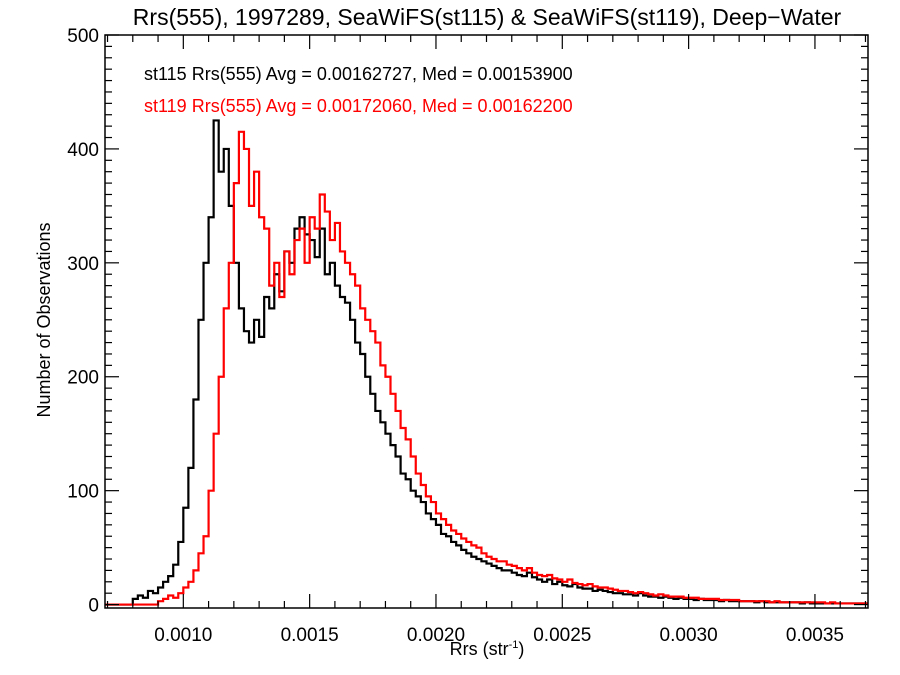  Describe the element at coordinates (521, 649) in the screenshot. I see `x-axis-label-close: )` at that location.